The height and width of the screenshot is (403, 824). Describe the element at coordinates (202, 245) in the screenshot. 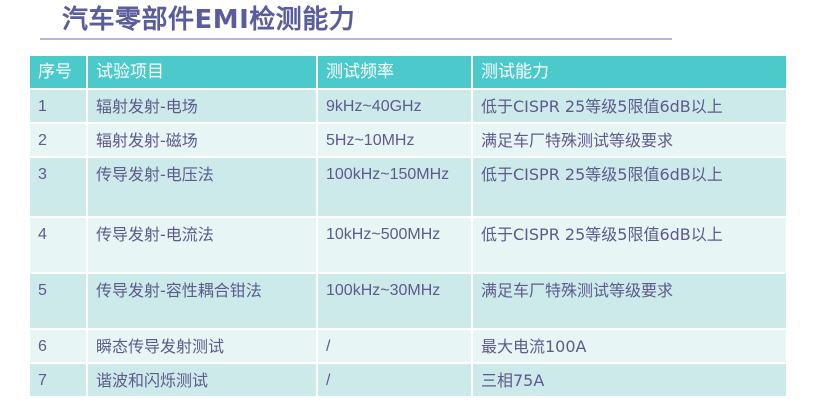

I see `cell-item: 传导发射-电流法` at that location.